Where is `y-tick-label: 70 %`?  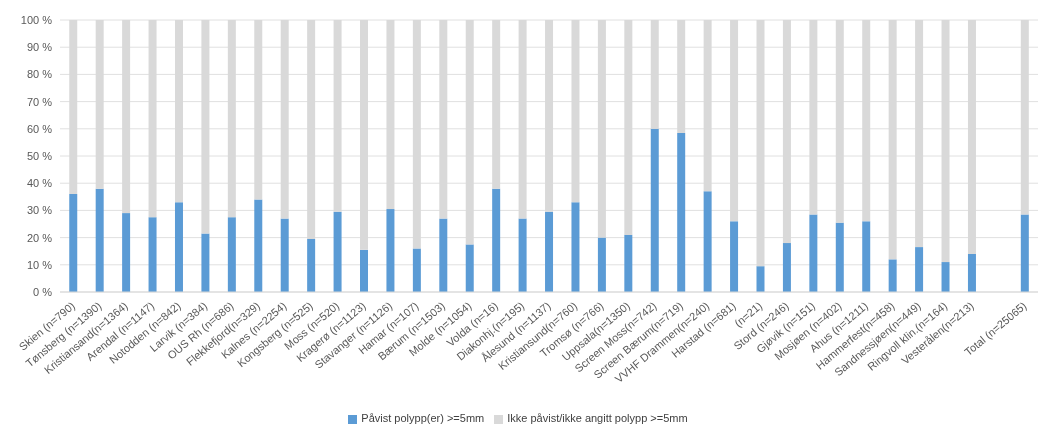
y-tick-label: 70 % is located at coordinates (39, 101).